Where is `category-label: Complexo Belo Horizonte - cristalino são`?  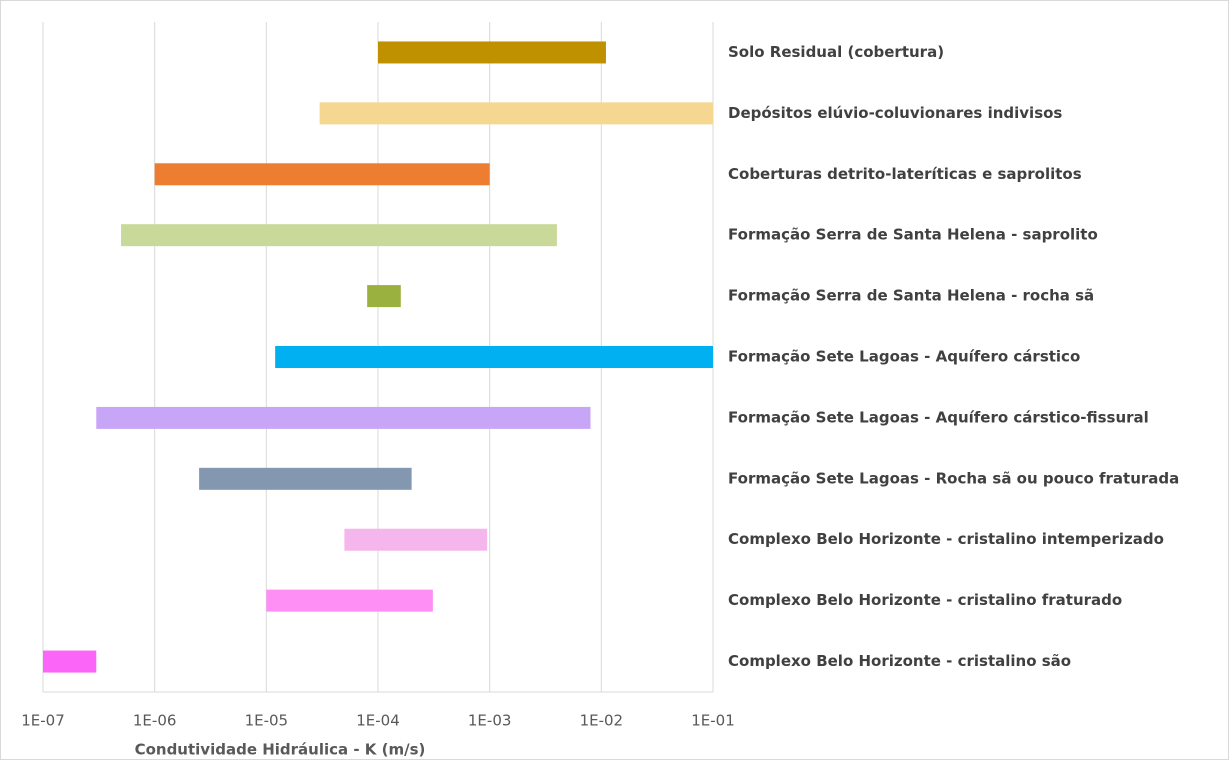
category-label: Complexo Belo Horizonte - cristalino são is located at coordinates (899, 661).